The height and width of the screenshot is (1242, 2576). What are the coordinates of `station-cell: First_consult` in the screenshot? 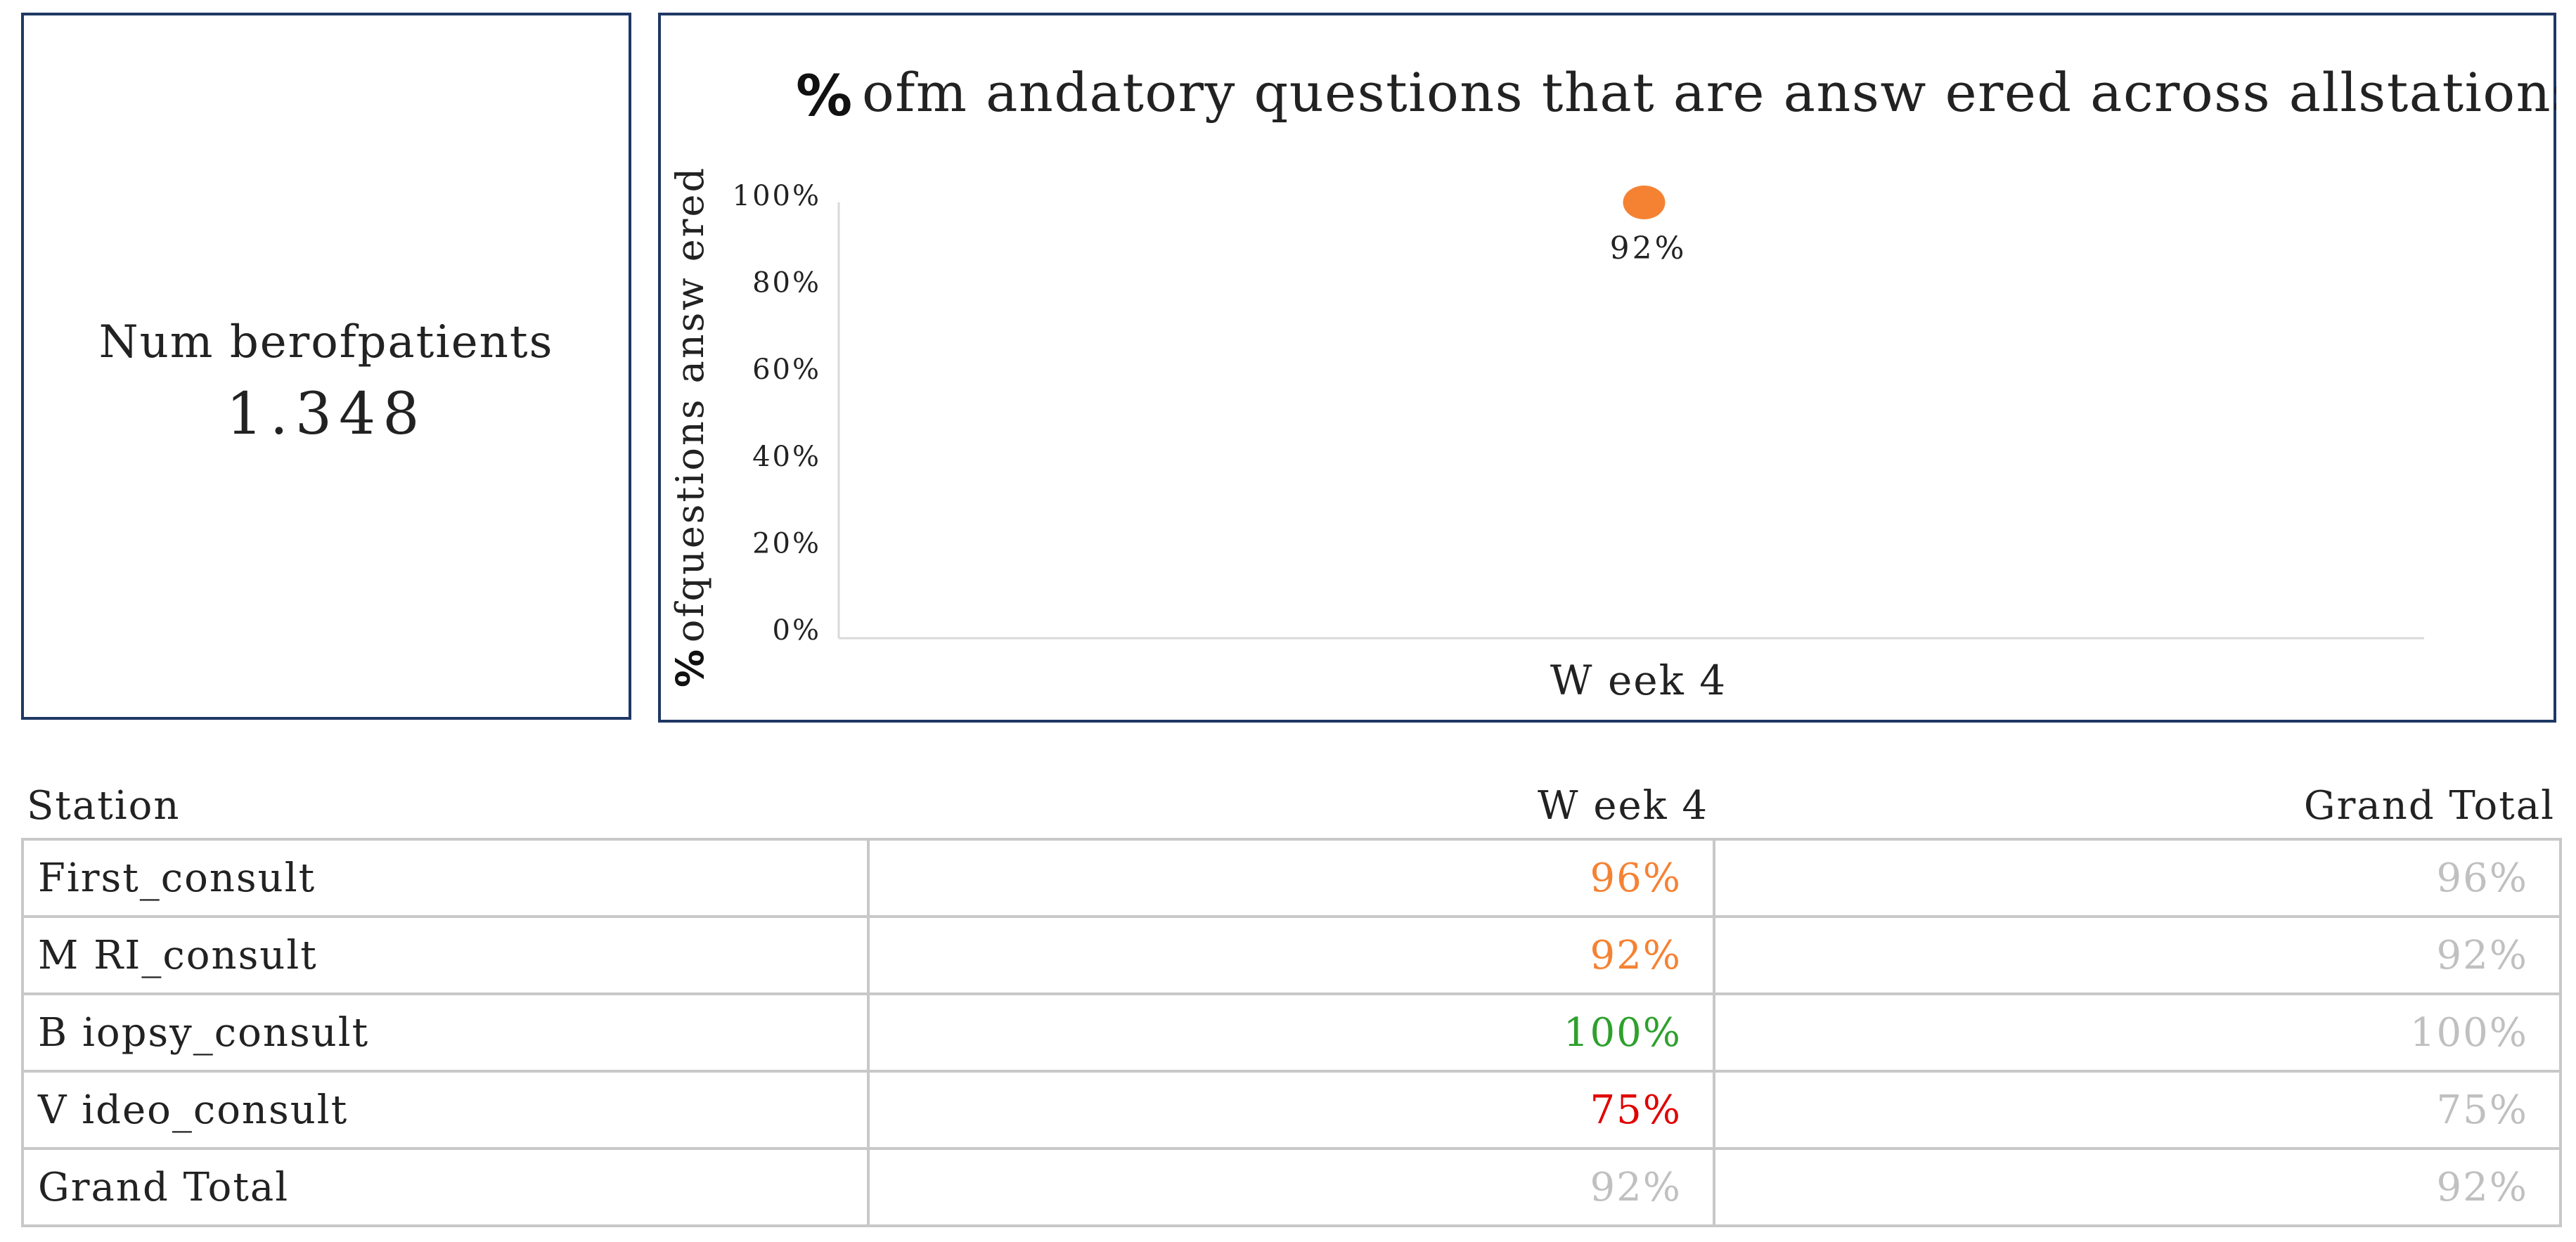 It's located at (445, 878).